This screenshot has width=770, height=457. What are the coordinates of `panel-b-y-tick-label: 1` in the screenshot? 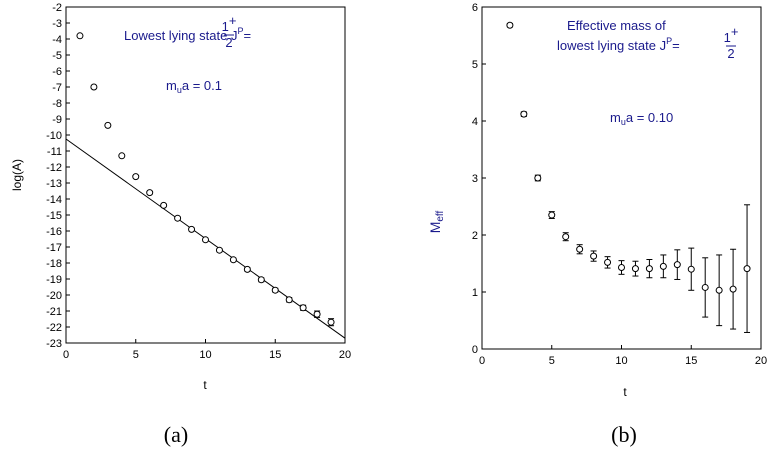 It's located at (475, 293).